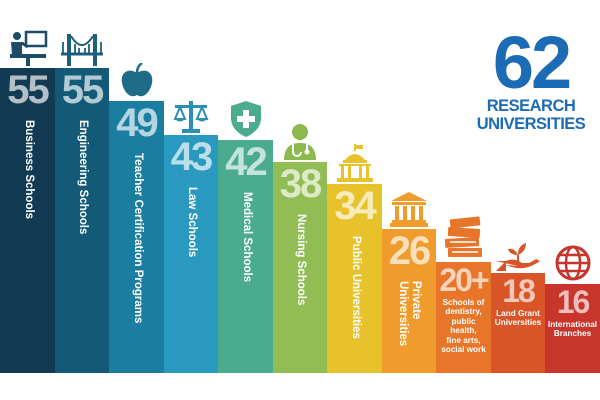 The width and height of the screenshot is (600, 400). I want to click on bar-category-label: Medical Schools, so click(246, 237).